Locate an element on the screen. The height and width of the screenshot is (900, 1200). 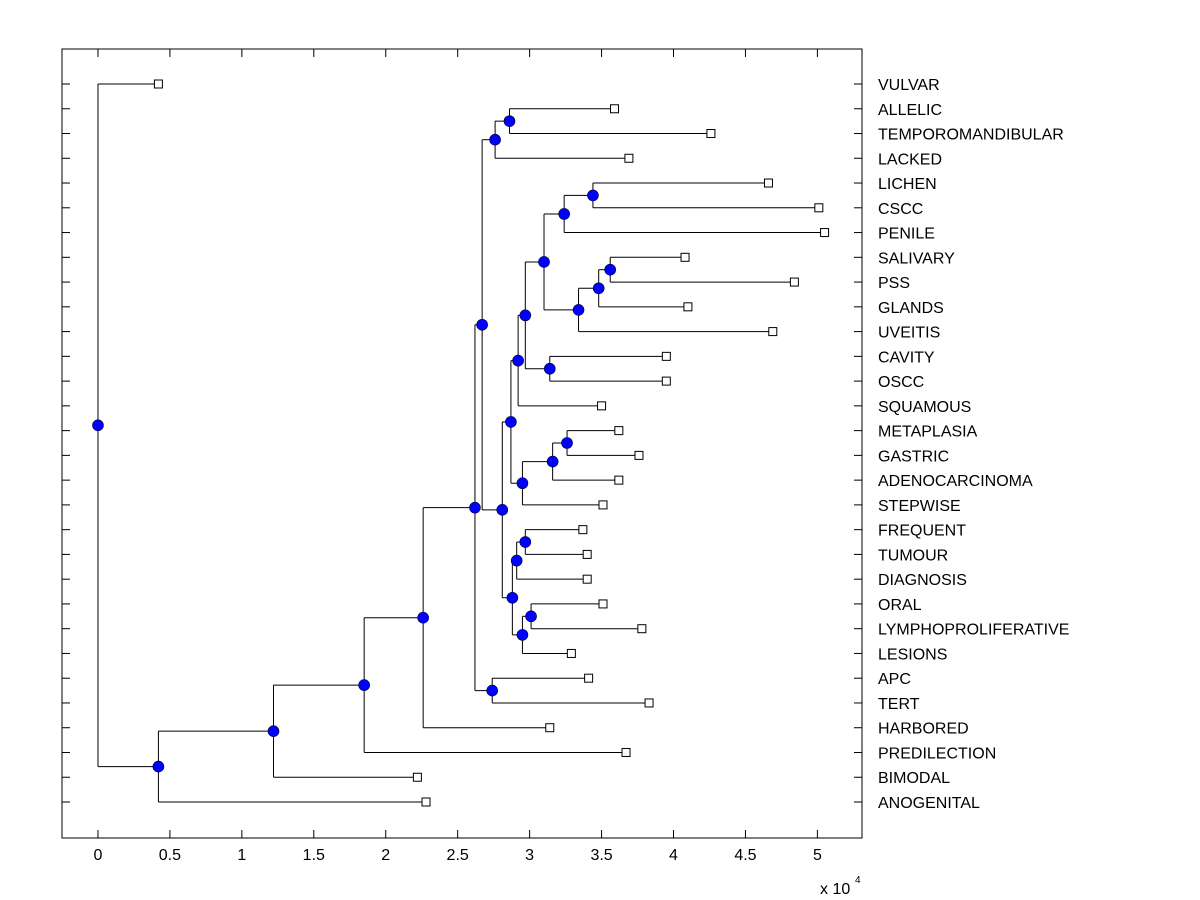
x-tick-label: 1.5 is located at coordinates (314, 855).